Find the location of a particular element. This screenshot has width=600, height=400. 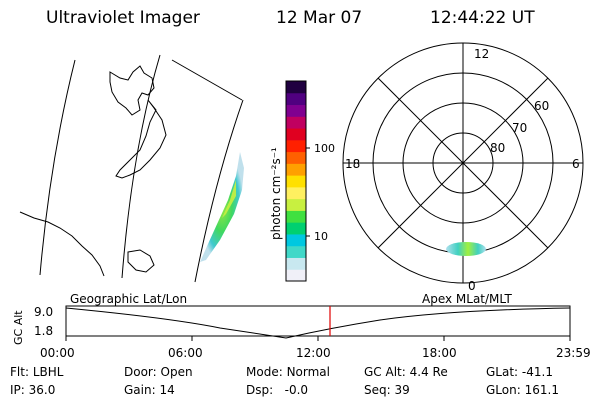

status-glon: GLon: 161.1 is located at coordinates (522, 390).